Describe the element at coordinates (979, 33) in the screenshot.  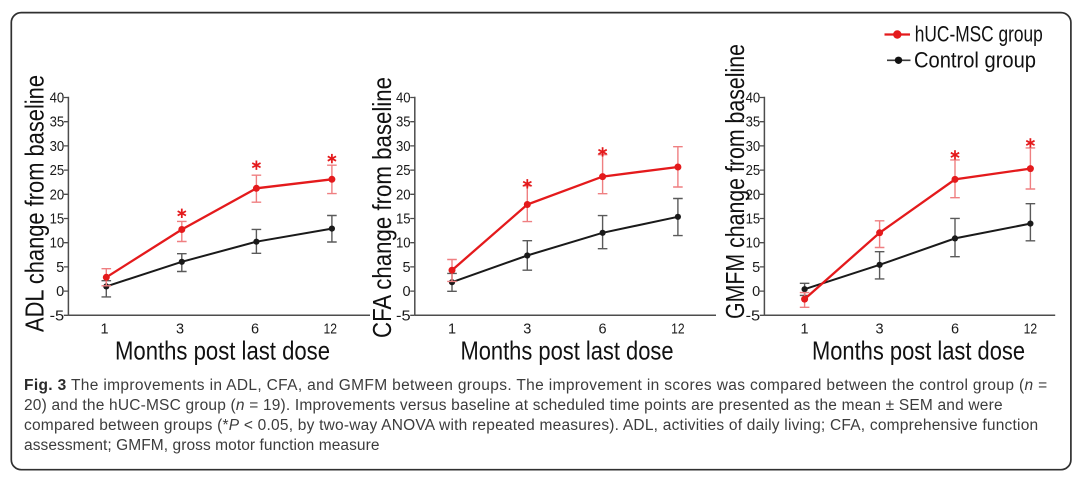
I see `svg-text: hUC-MSC group` at that location.